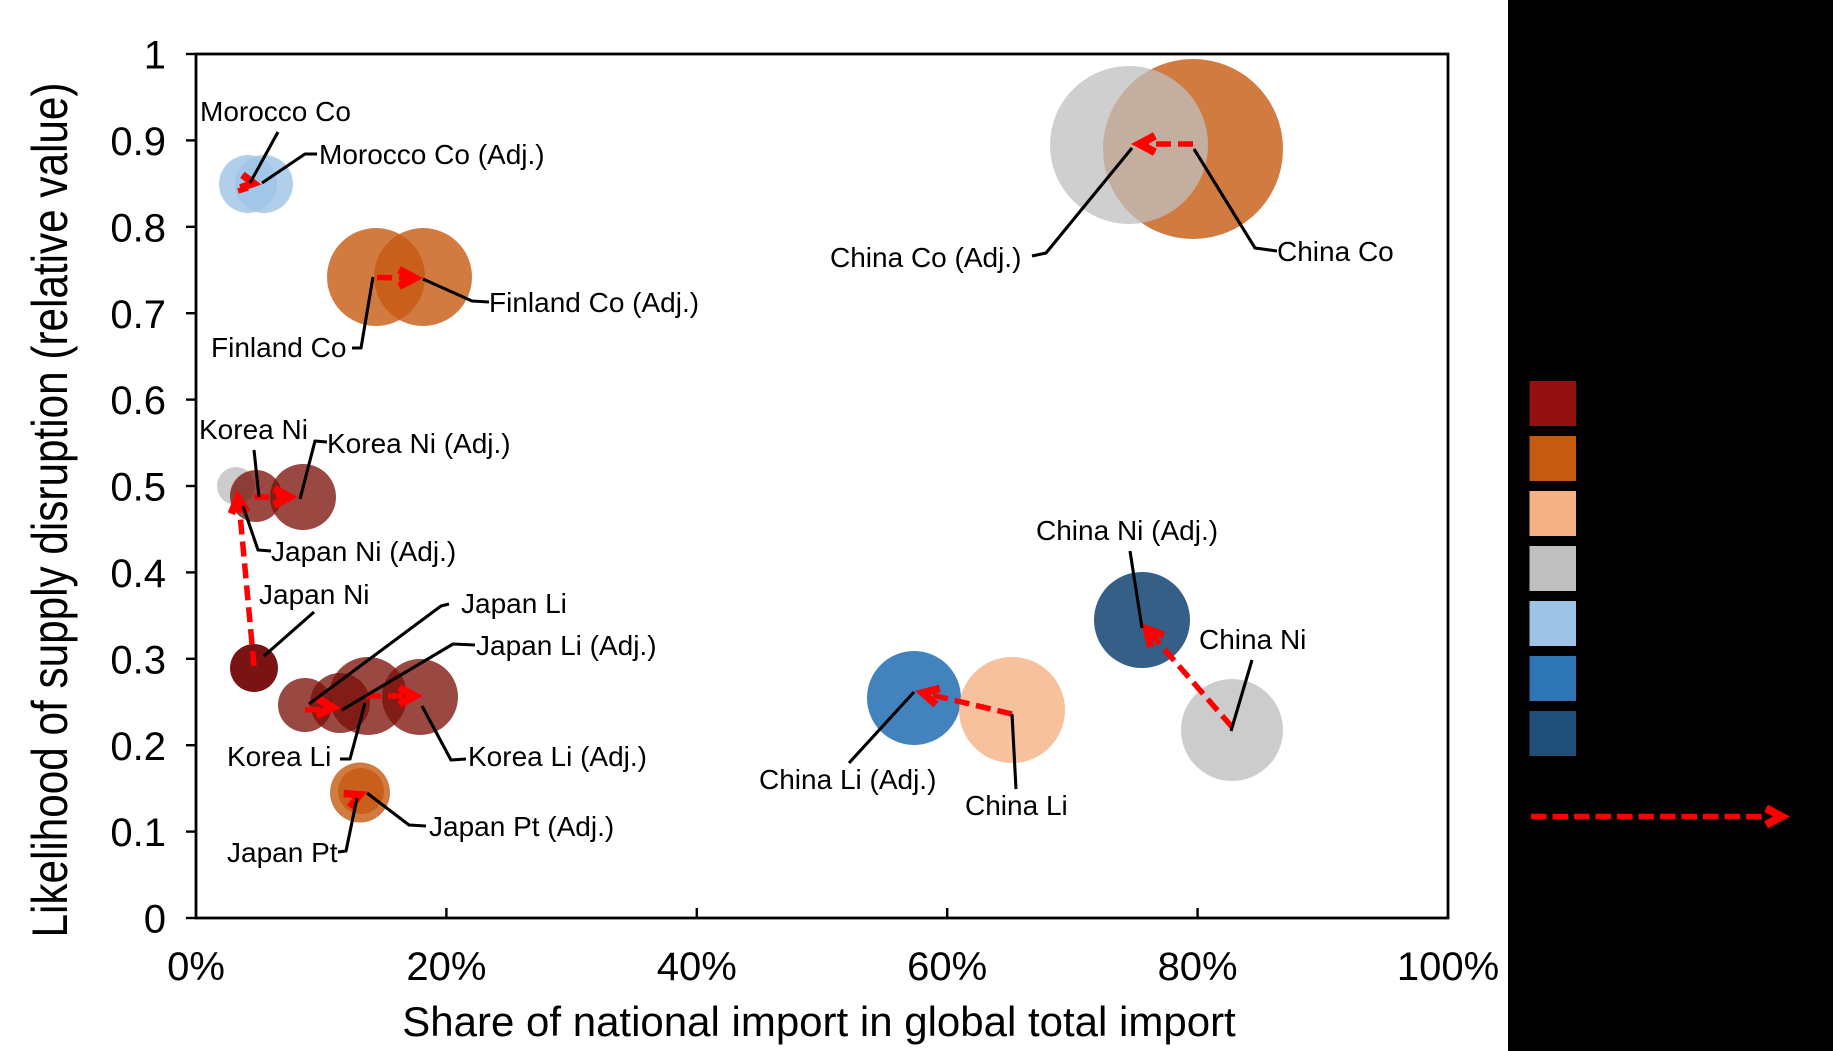 The height and width of the screenshot is (1051, 1833). What do you see at coordinates (155, 56) in the screenshot?
I see `svg-text: 1` at bounding box center [155, 56].